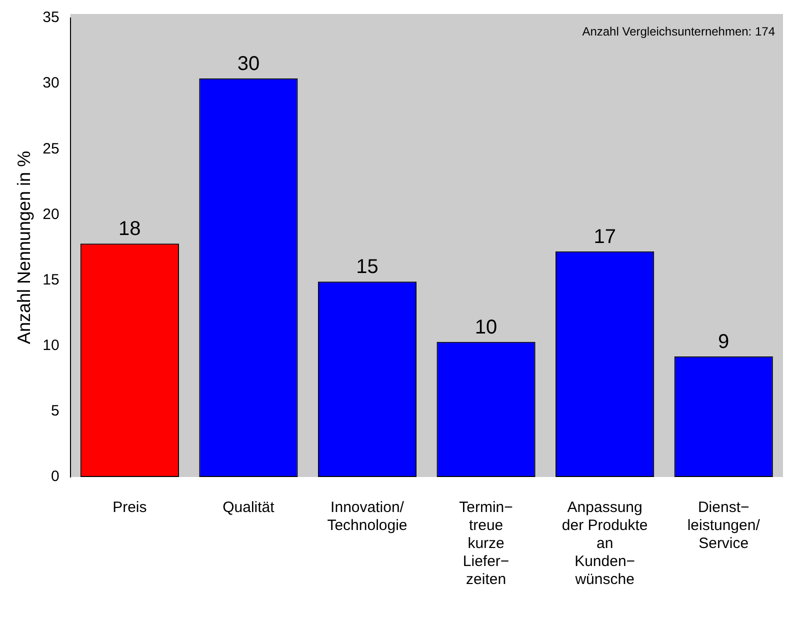 This screenshot has height=621, width=808. I want to click on x-tick-label: Termin− treue kurze Liefer− zeiten, so click(486, 543).